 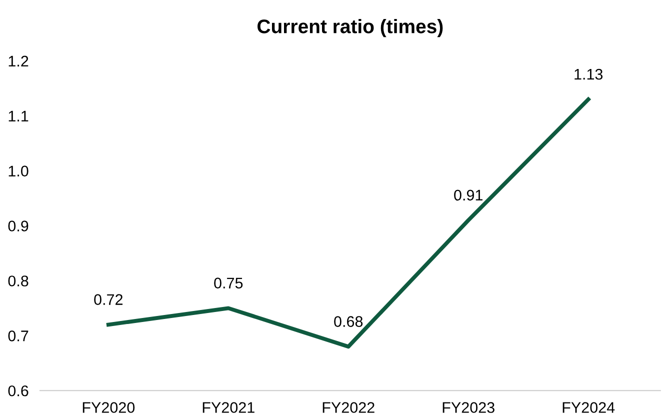 What do you see at coordinates (228, 407) in the screenshot?
I see `x-tick-label: FY2021` at bounding box center [228, 407].